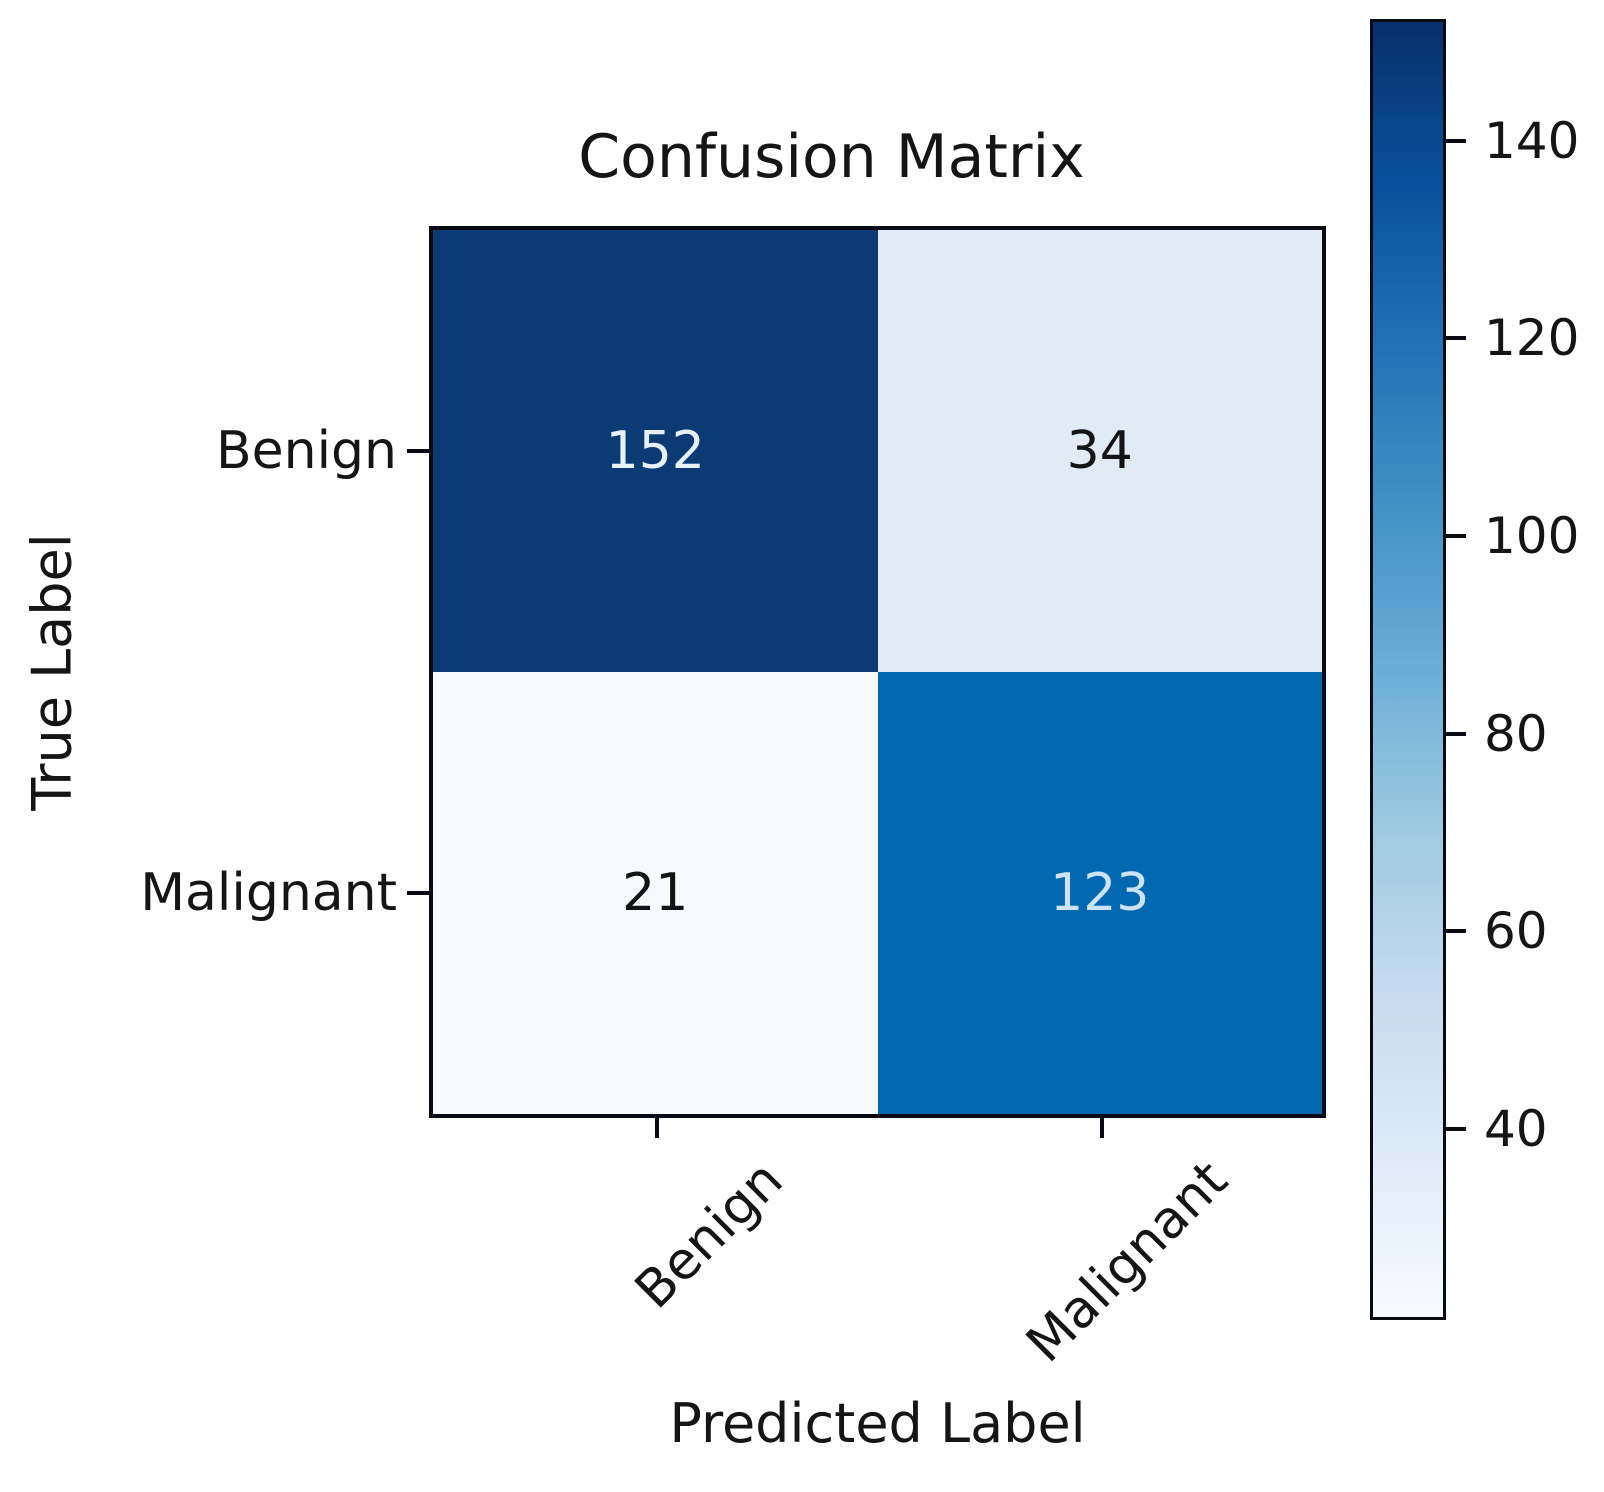 The width and height of the screenshot is (1604, 1492). I want to click on cell-value: 152, so click(655, 451).